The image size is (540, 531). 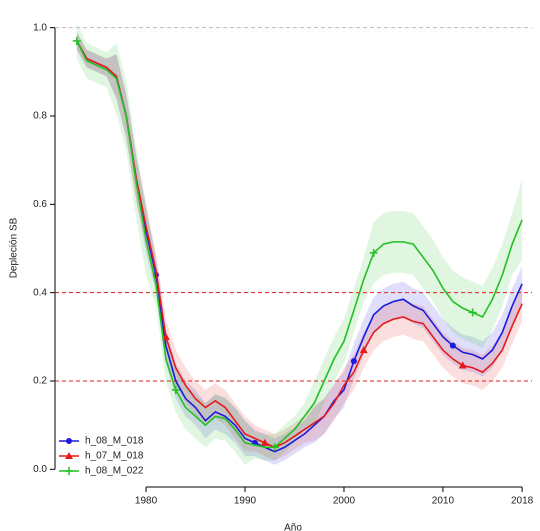 I want to click on x-tick-label: 1990, so click(x=245, y=501).